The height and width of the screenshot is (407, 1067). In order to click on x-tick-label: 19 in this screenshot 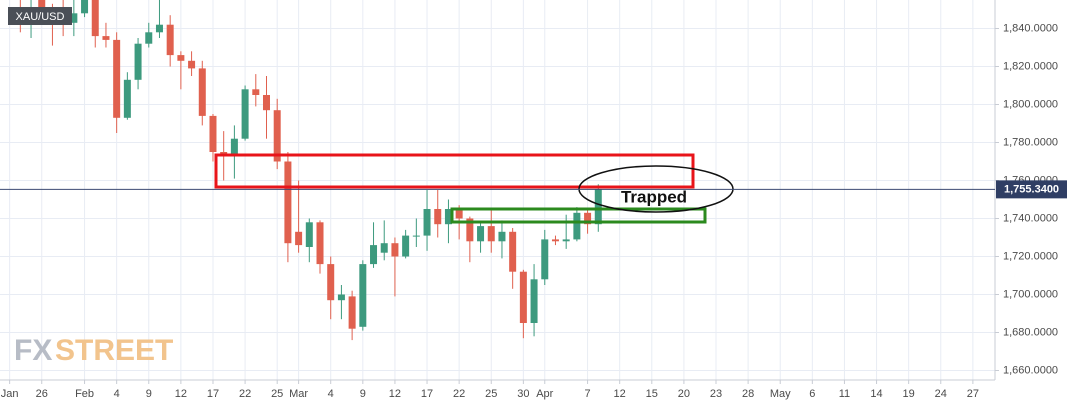, I will do `click(909, 394)`.